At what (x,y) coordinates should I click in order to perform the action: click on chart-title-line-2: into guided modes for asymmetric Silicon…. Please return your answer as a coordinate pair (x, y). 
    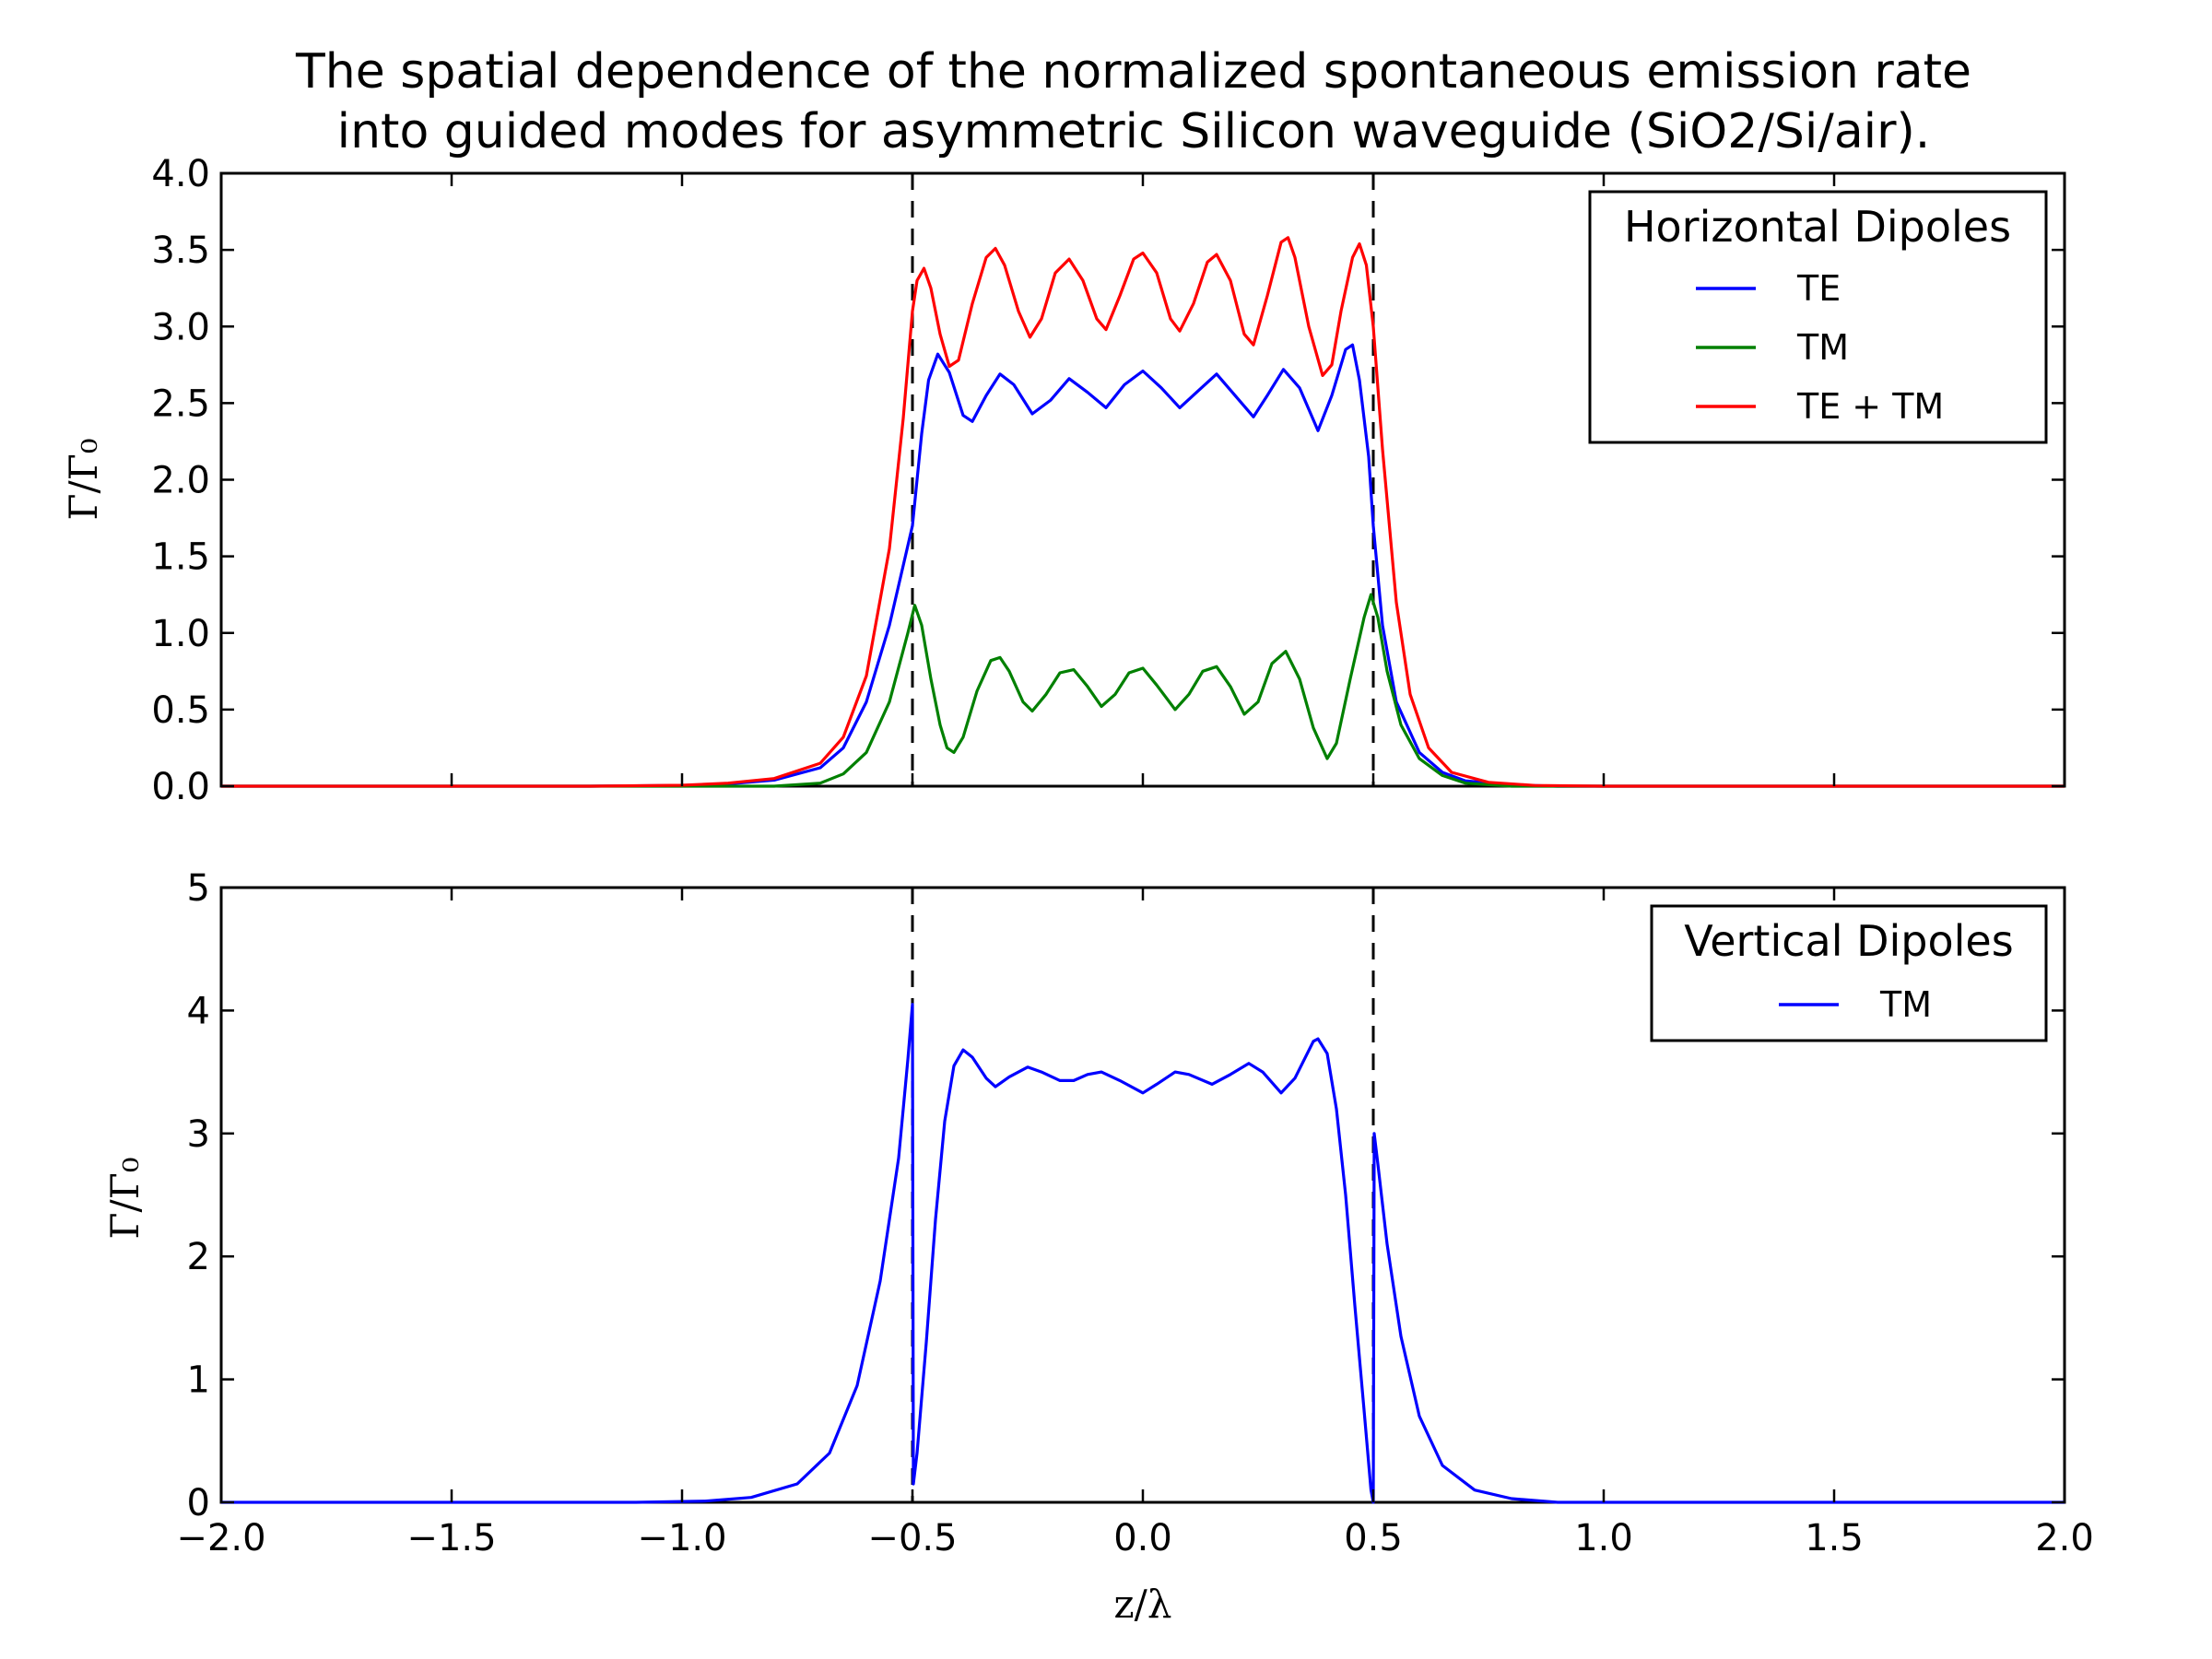
    Looking at the image, I should click on (1134, 131).